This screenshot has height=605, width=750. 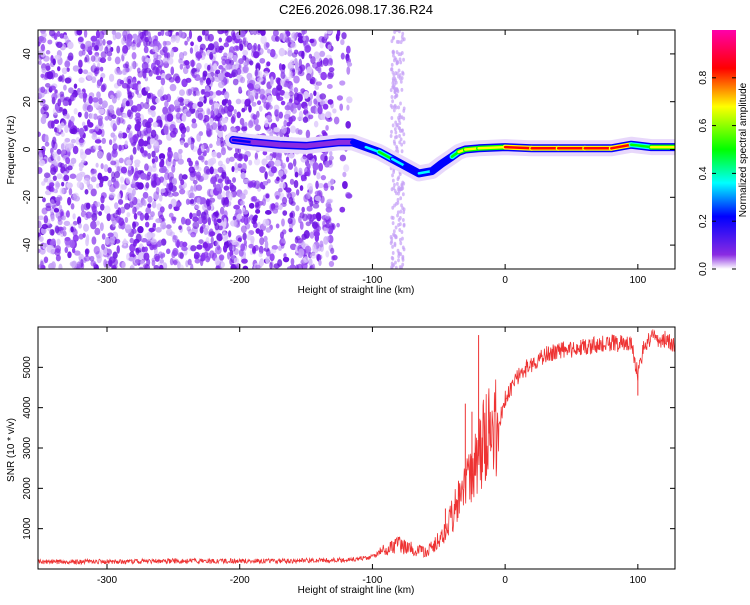 What do you see at coordinates (27, 447) in the screenshot?
I see `snr-y-tick-label: 3000` at bounding box center [27, 447].